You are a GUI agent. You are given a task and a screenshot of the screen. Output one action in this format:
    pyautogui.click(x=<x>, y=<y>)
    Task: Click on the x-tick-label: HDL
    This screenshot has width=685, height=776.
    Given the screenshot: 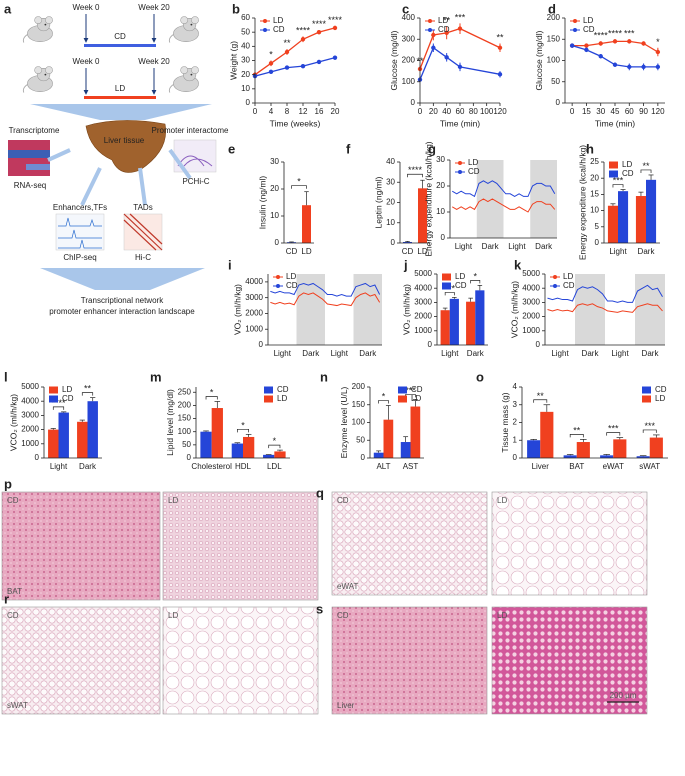 What is the action you would take?
    pyautogui.click(x=243, y=466)
    